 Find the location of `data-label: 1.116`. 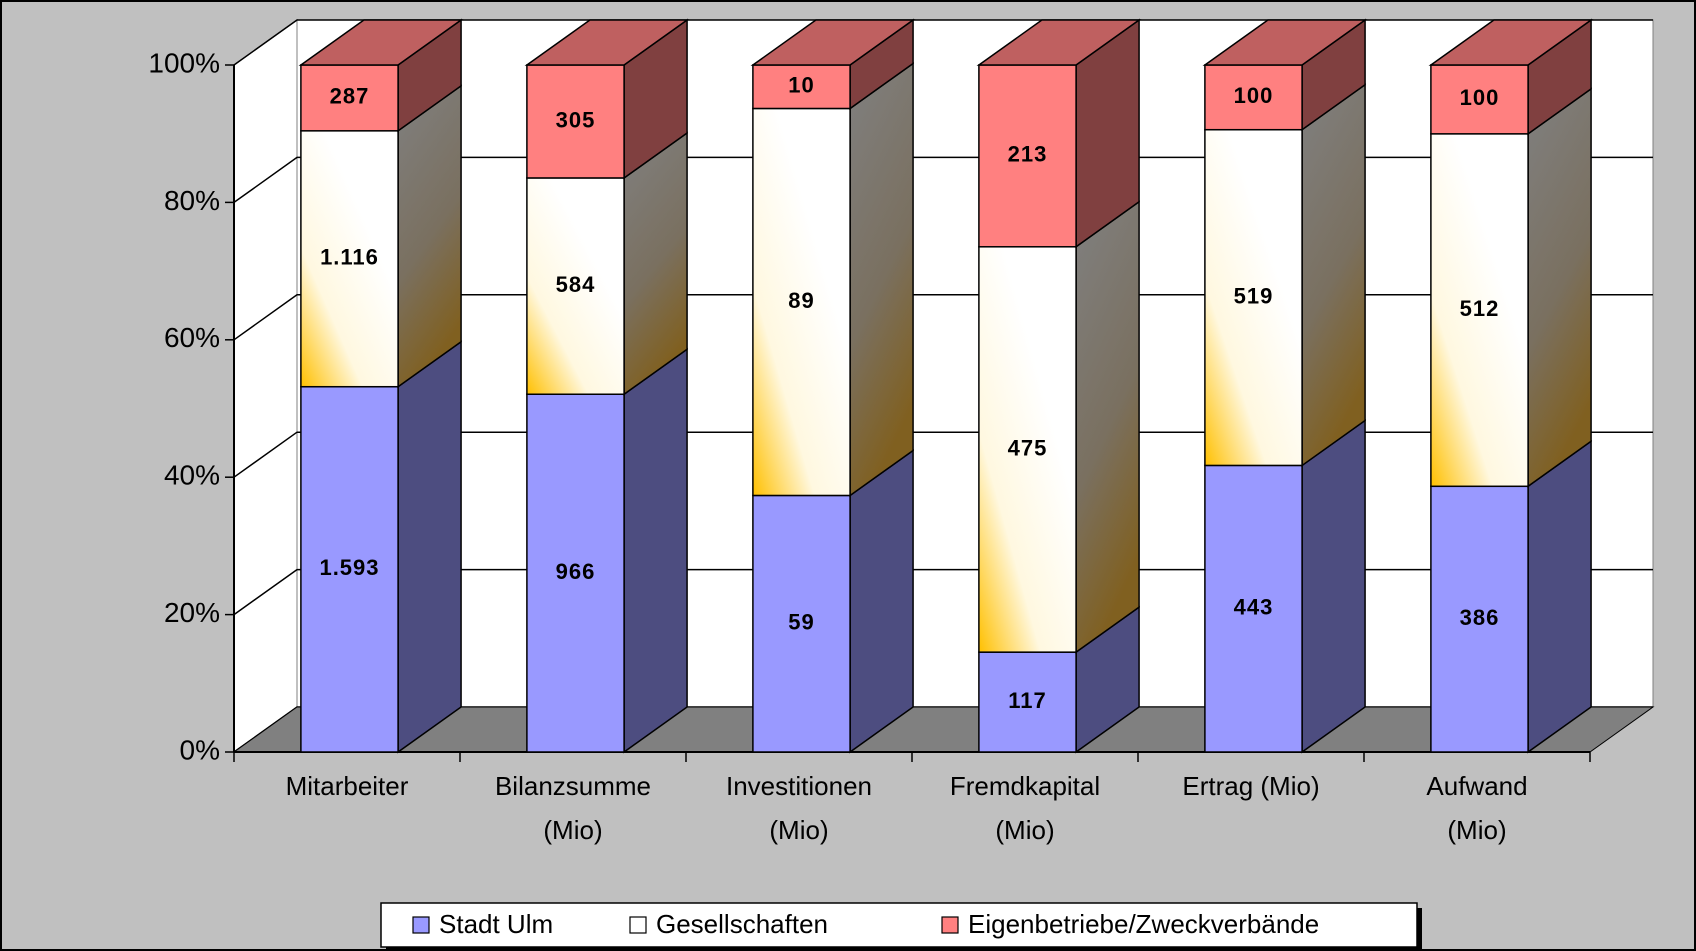

data-label: 1.116 is located at coordinates (349, 257).